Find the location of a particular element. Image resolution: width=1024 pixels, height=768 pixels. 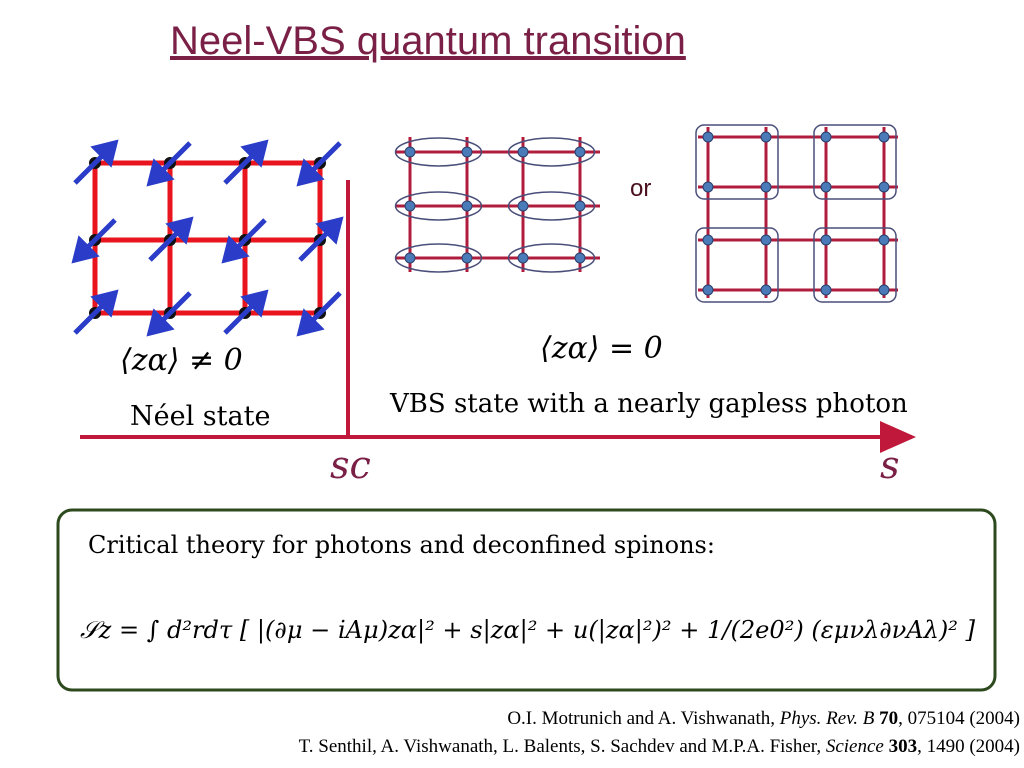

critical-point: sc is located at coordinates (350, 465).